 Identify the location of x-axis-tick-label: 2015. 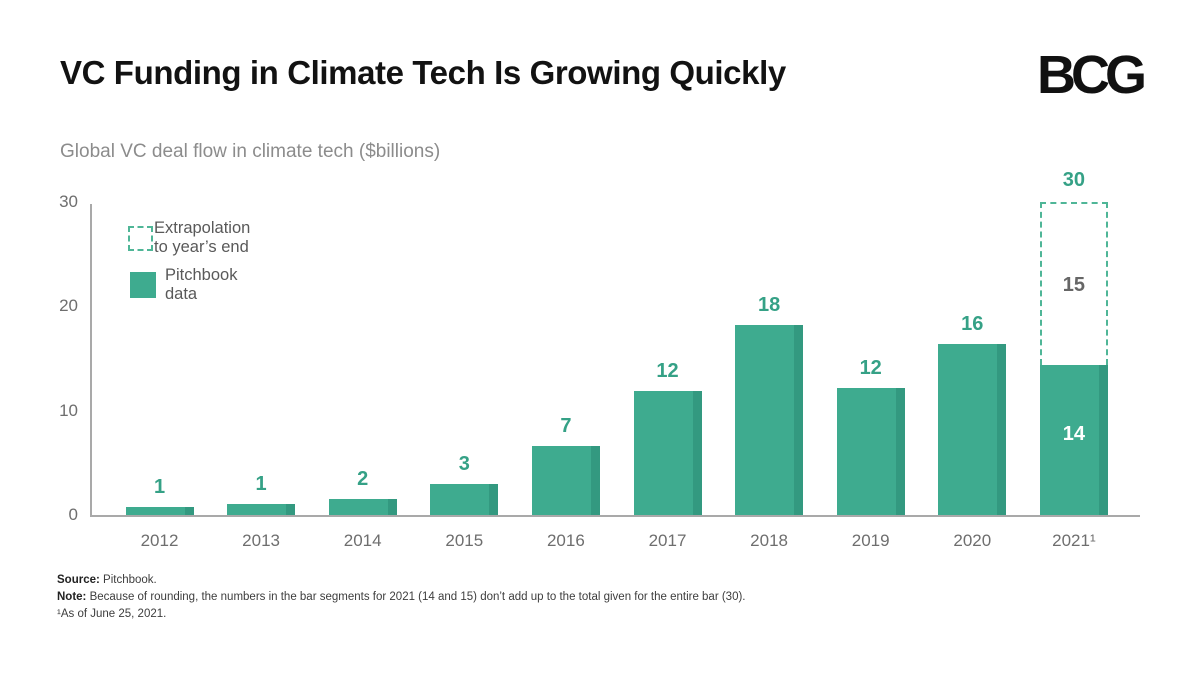
(464, 540).